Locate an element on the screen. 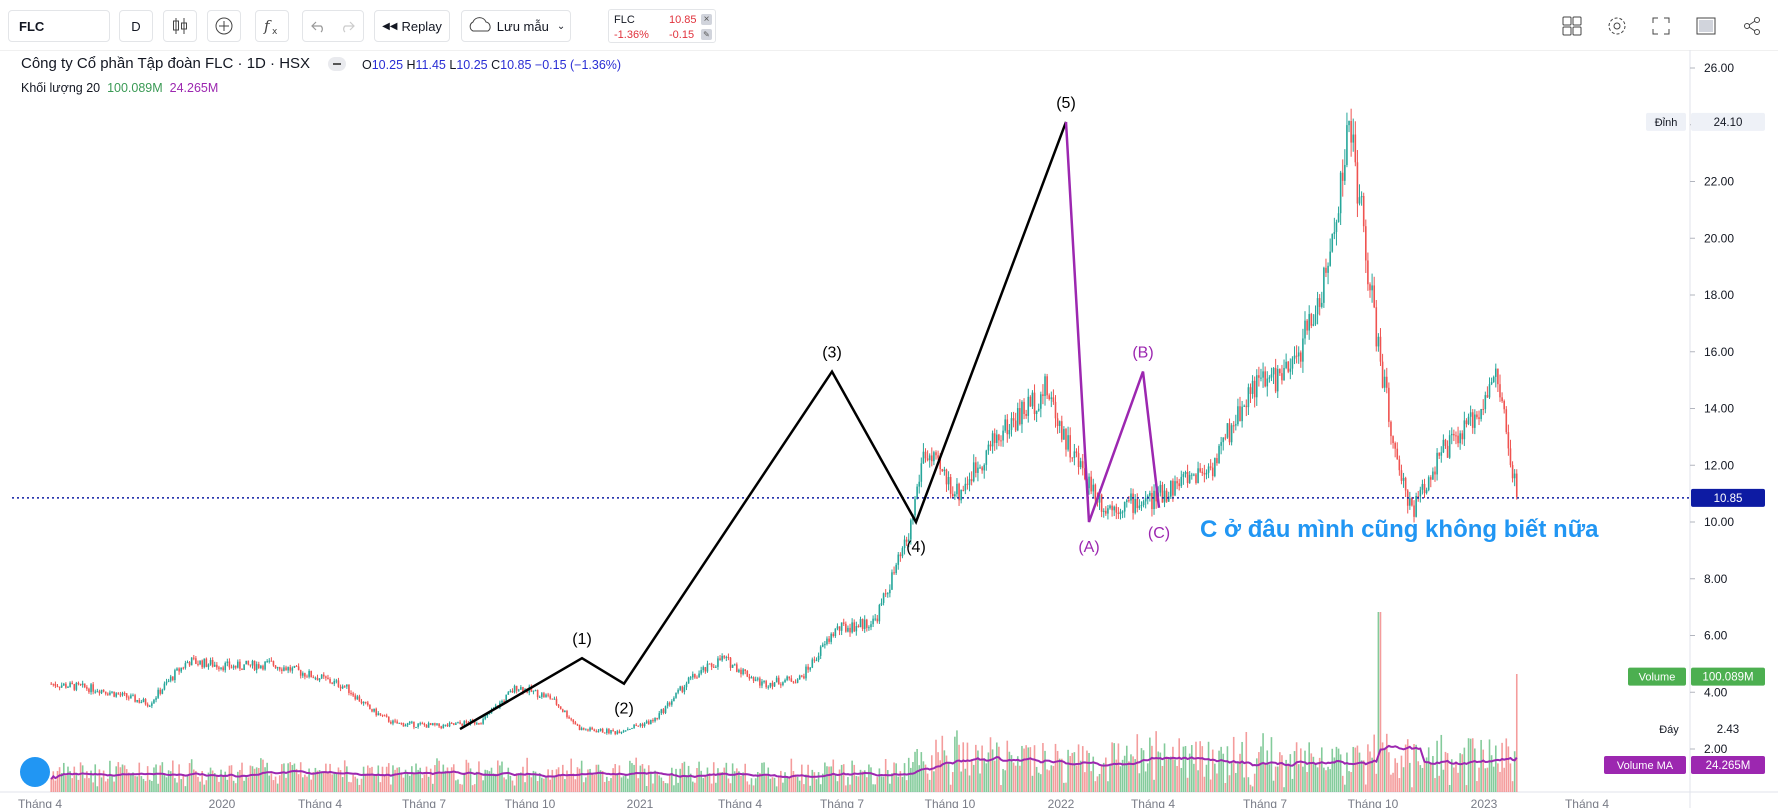  correction-wave-line is located at coordinates (1112, 322).